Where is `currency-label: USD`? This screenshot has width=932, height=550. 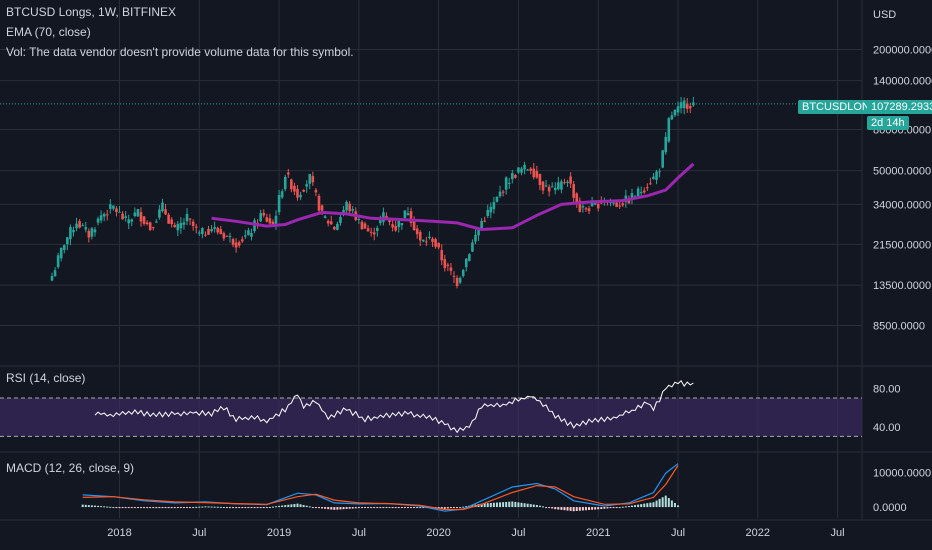
currency-label: USD is located at coordinates (884, 15).